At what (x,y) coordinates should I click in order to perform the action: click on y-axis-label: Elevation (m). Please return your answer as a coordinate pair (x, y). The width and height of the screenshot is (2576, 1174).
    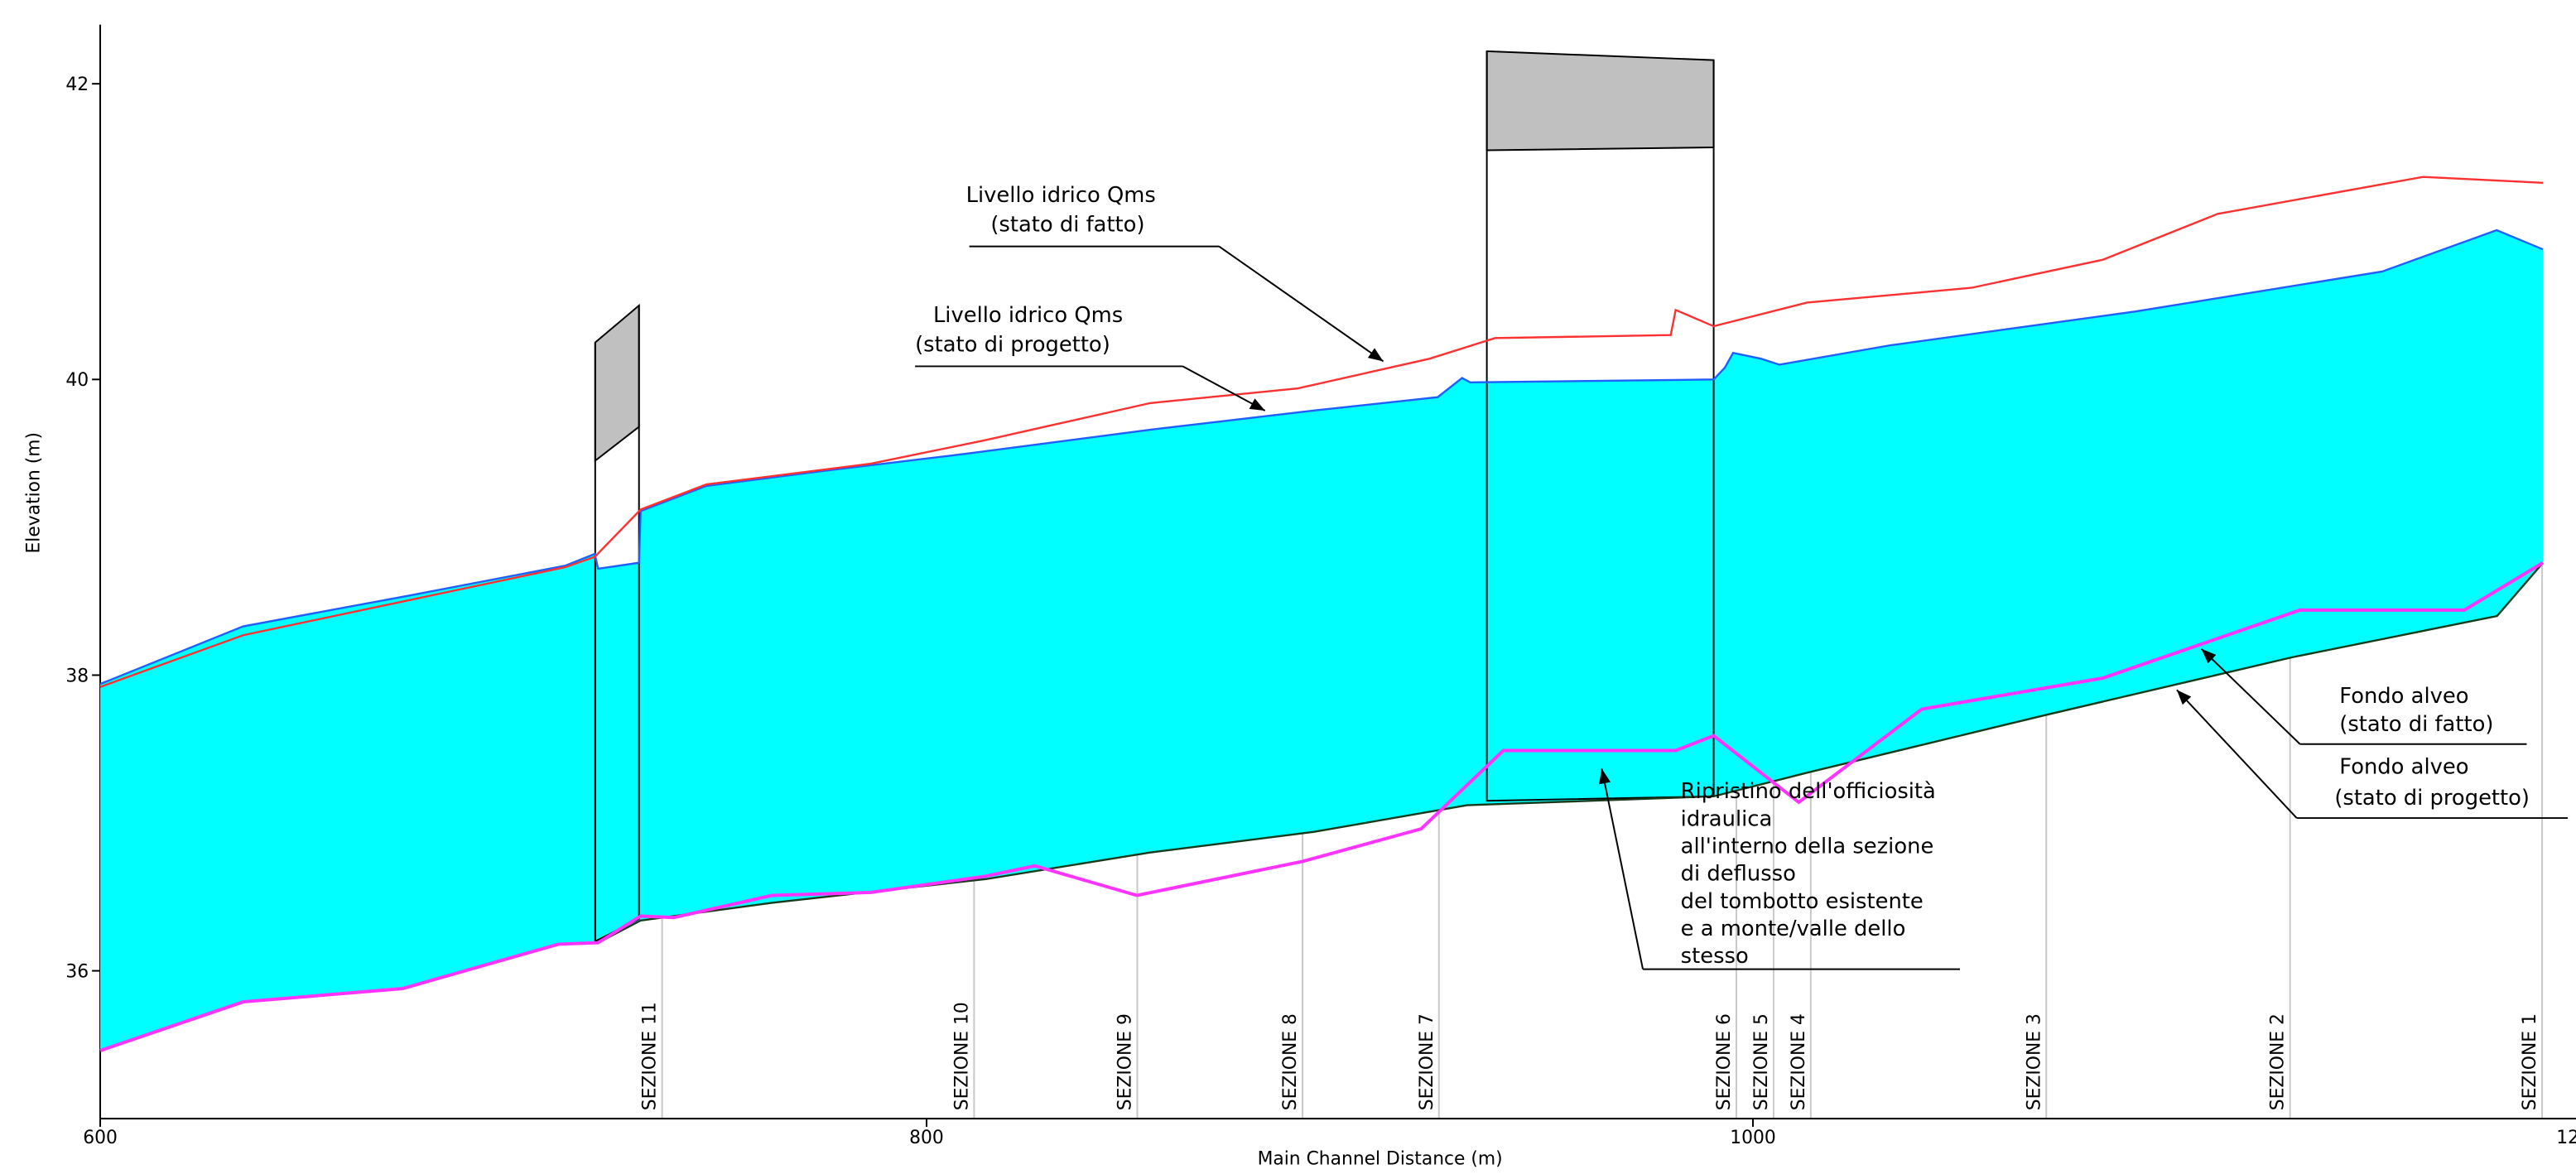
    Looking at the image, I should click on (34, 493).